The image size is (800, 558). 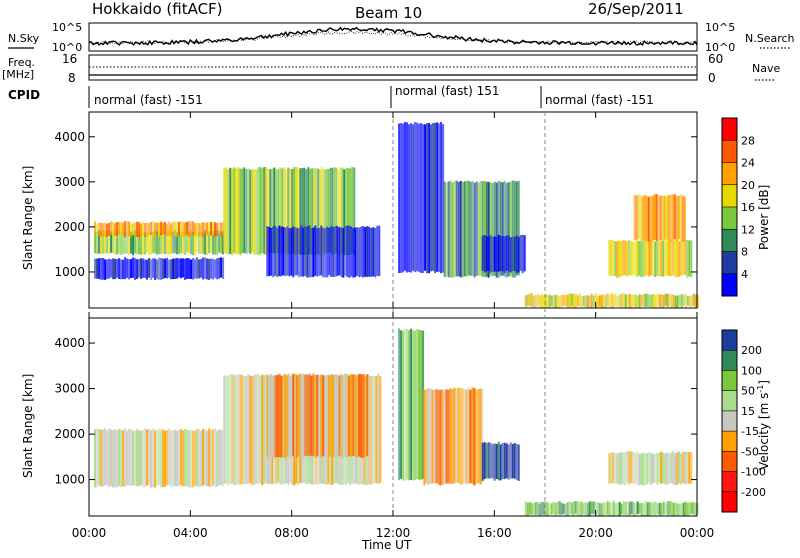 What do you see at coordinates (764, 217) in the screenshot?
I see `power-colorbar-label: Power [dB]` at bounding box center [764, 217].